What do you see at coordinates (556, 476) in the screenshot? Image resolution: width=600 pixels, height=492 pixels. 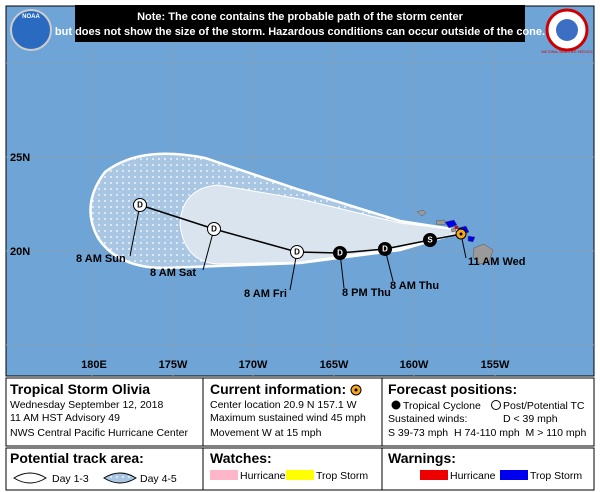 I see `warn-storm: Trop Storm` at bounding box center [556, 476].